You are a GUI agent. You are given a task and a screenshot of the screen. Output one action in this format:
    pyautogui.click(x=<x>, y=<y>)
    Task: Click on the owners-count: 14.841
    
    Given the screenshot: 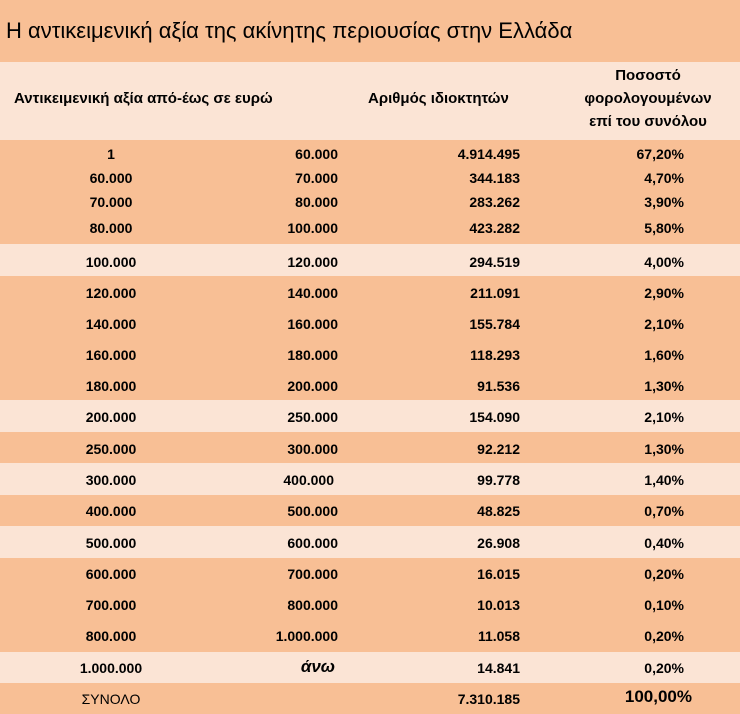 What is the action you would take?
    pyautogui.click(x=498, y=668)
    